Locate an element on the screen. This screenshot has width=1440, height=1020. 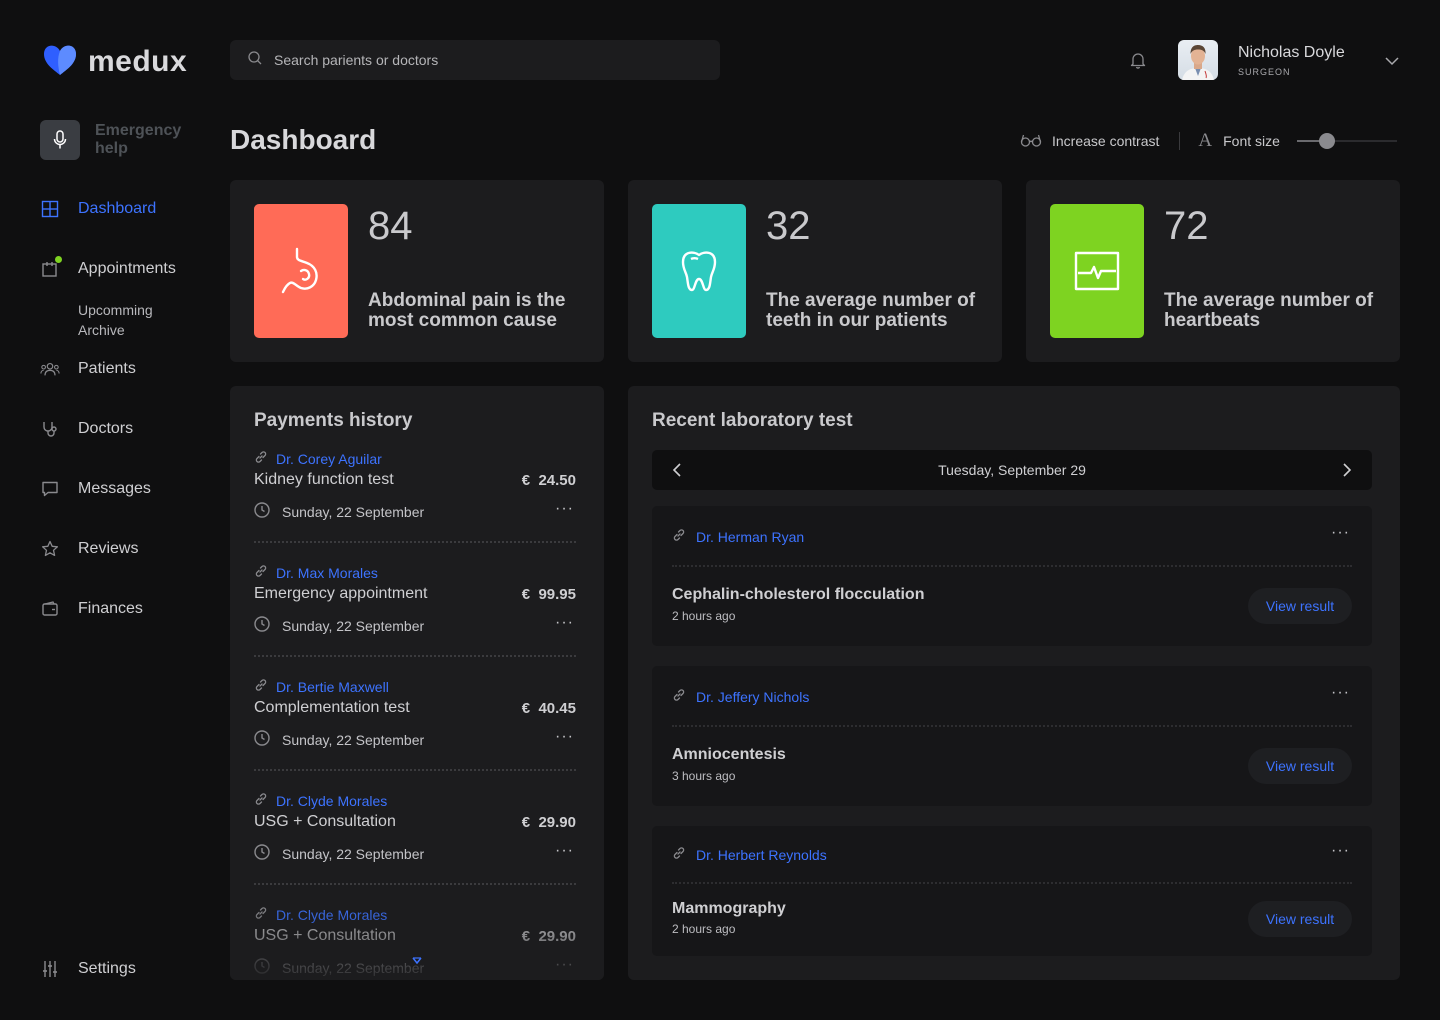
avatar is located at coordinates (1198, 60).